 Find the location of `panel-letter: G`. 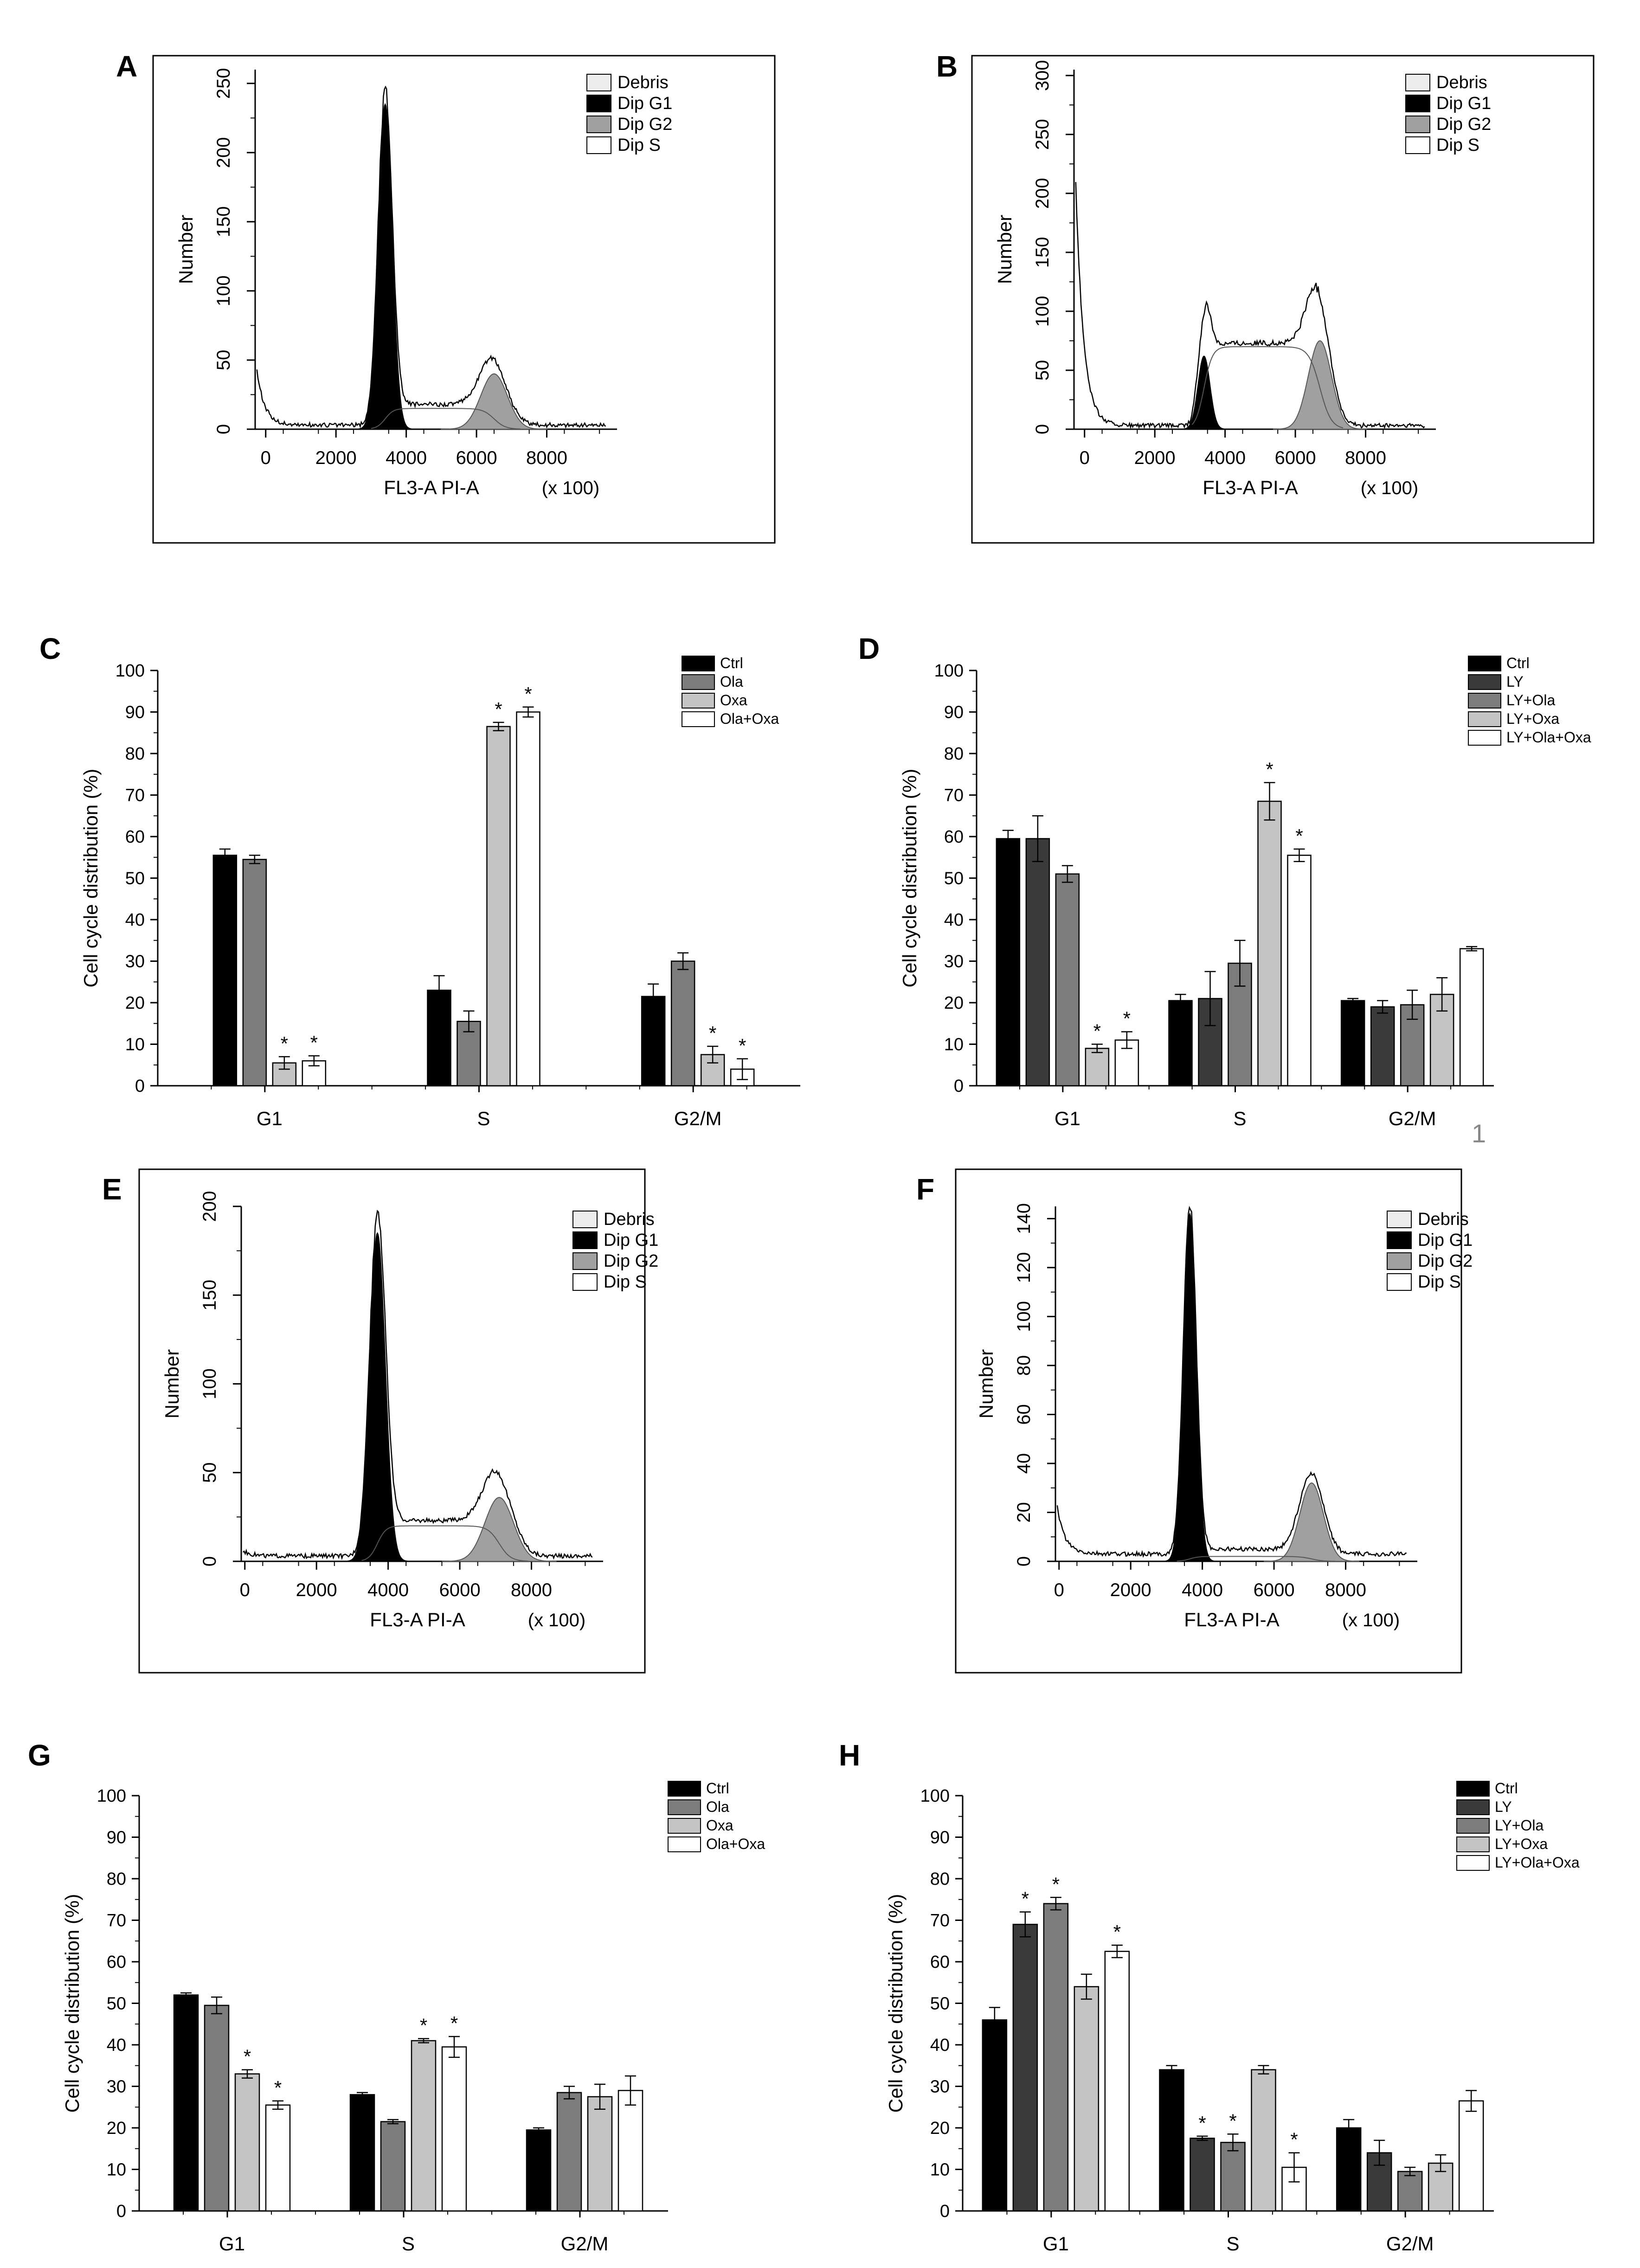

panel-letter: G is located at coordinates (39, 1755).